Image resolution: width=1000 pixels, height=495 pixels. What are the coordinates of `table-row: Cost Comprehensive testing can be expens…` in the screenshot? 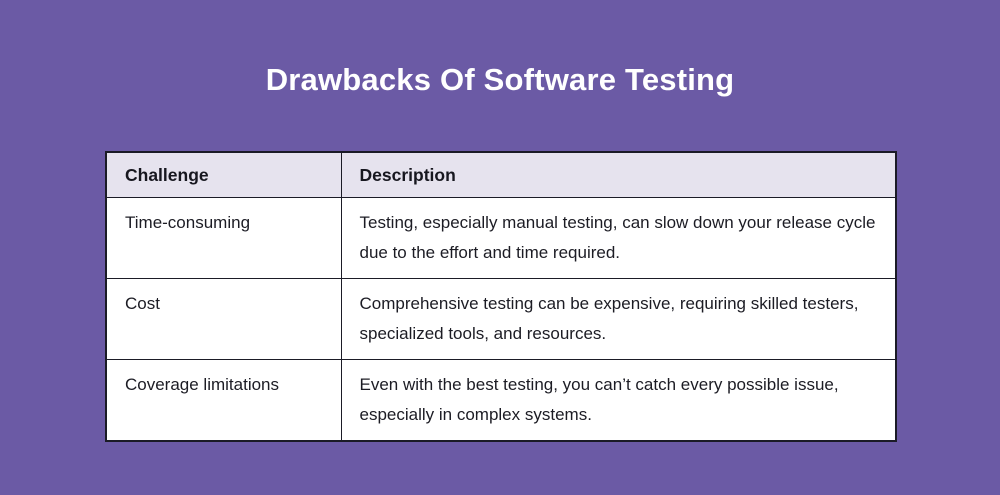 It's located at (501, 319).